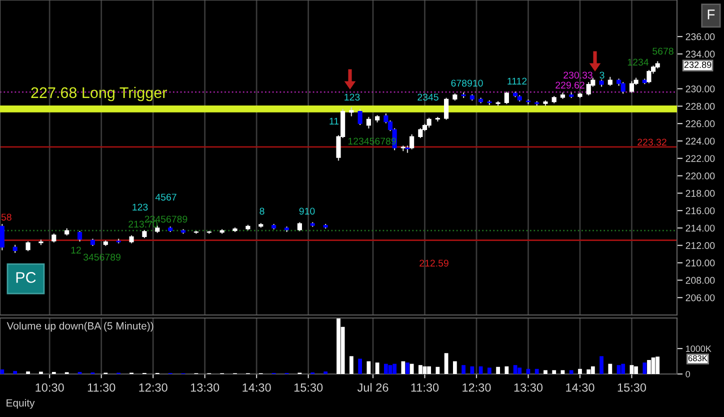 Image resolution: width=724 pixels, height=417 pixels. What do you see at coordinates (602, 75) in the screenshot?
I see `annotation: 3` at bounding box center [602, 75].